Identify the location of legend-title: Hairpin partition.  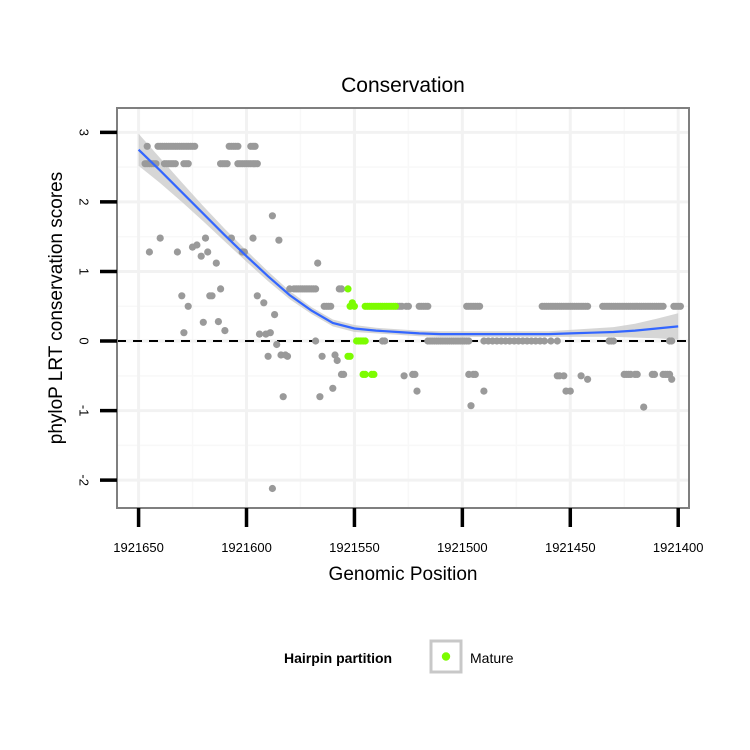
(338, 658).